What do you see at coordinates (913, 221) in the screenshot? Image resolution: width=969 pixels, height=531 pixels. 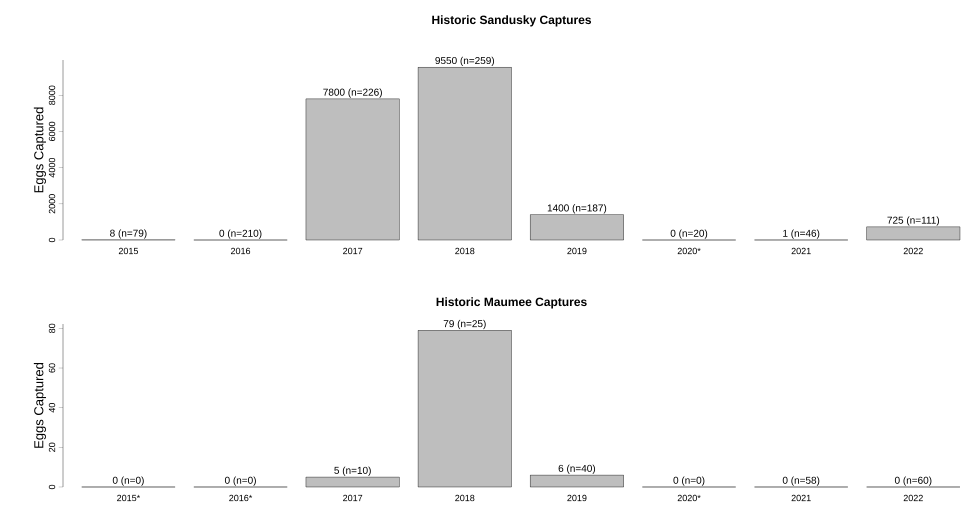 I see `data-label: 725 (n=111)` at bounding box center [913, 221].